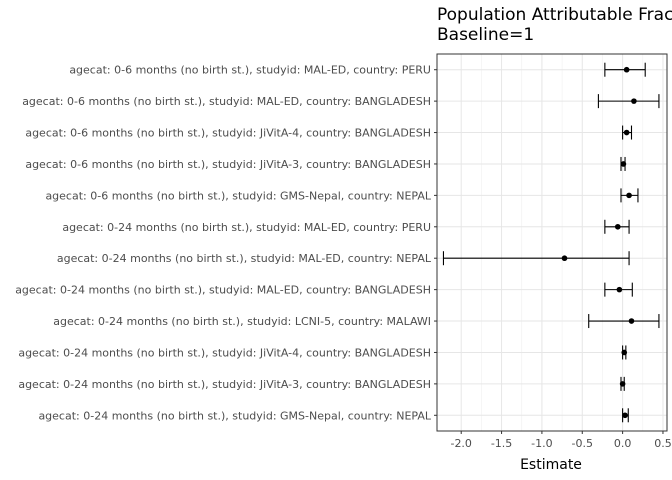  I want to click on x-tick-label: -1.5, so click(501, 443).